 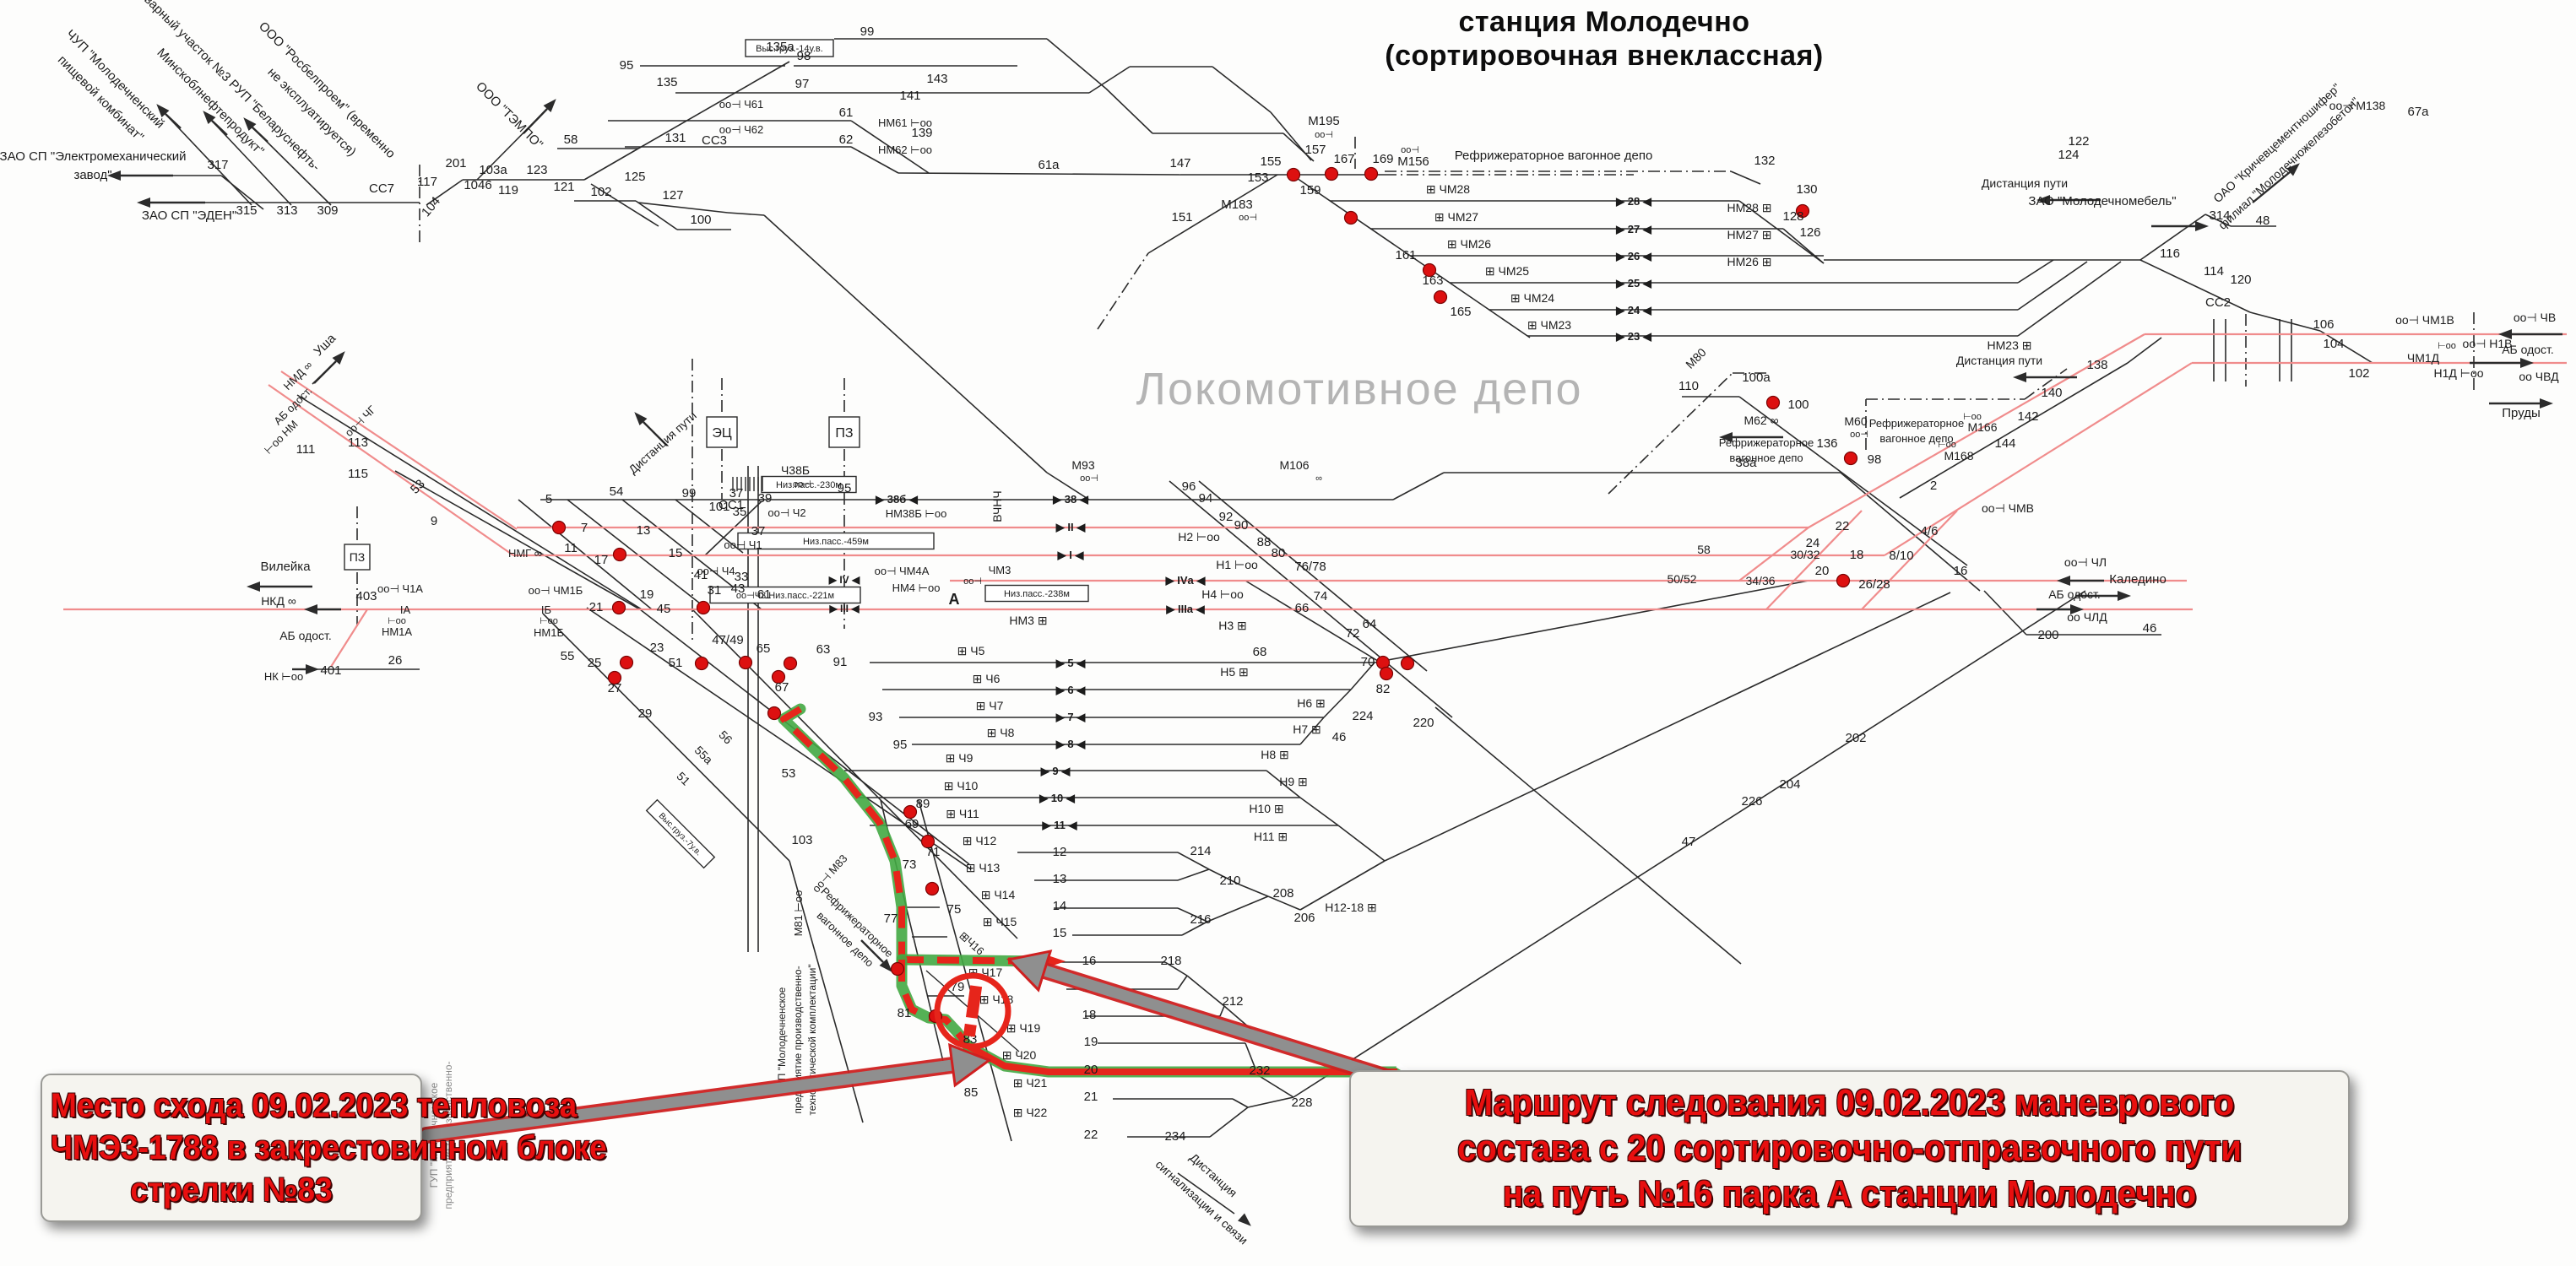 I want to click on diagram-label: ЧМ3, so click(x=1000, y=570).